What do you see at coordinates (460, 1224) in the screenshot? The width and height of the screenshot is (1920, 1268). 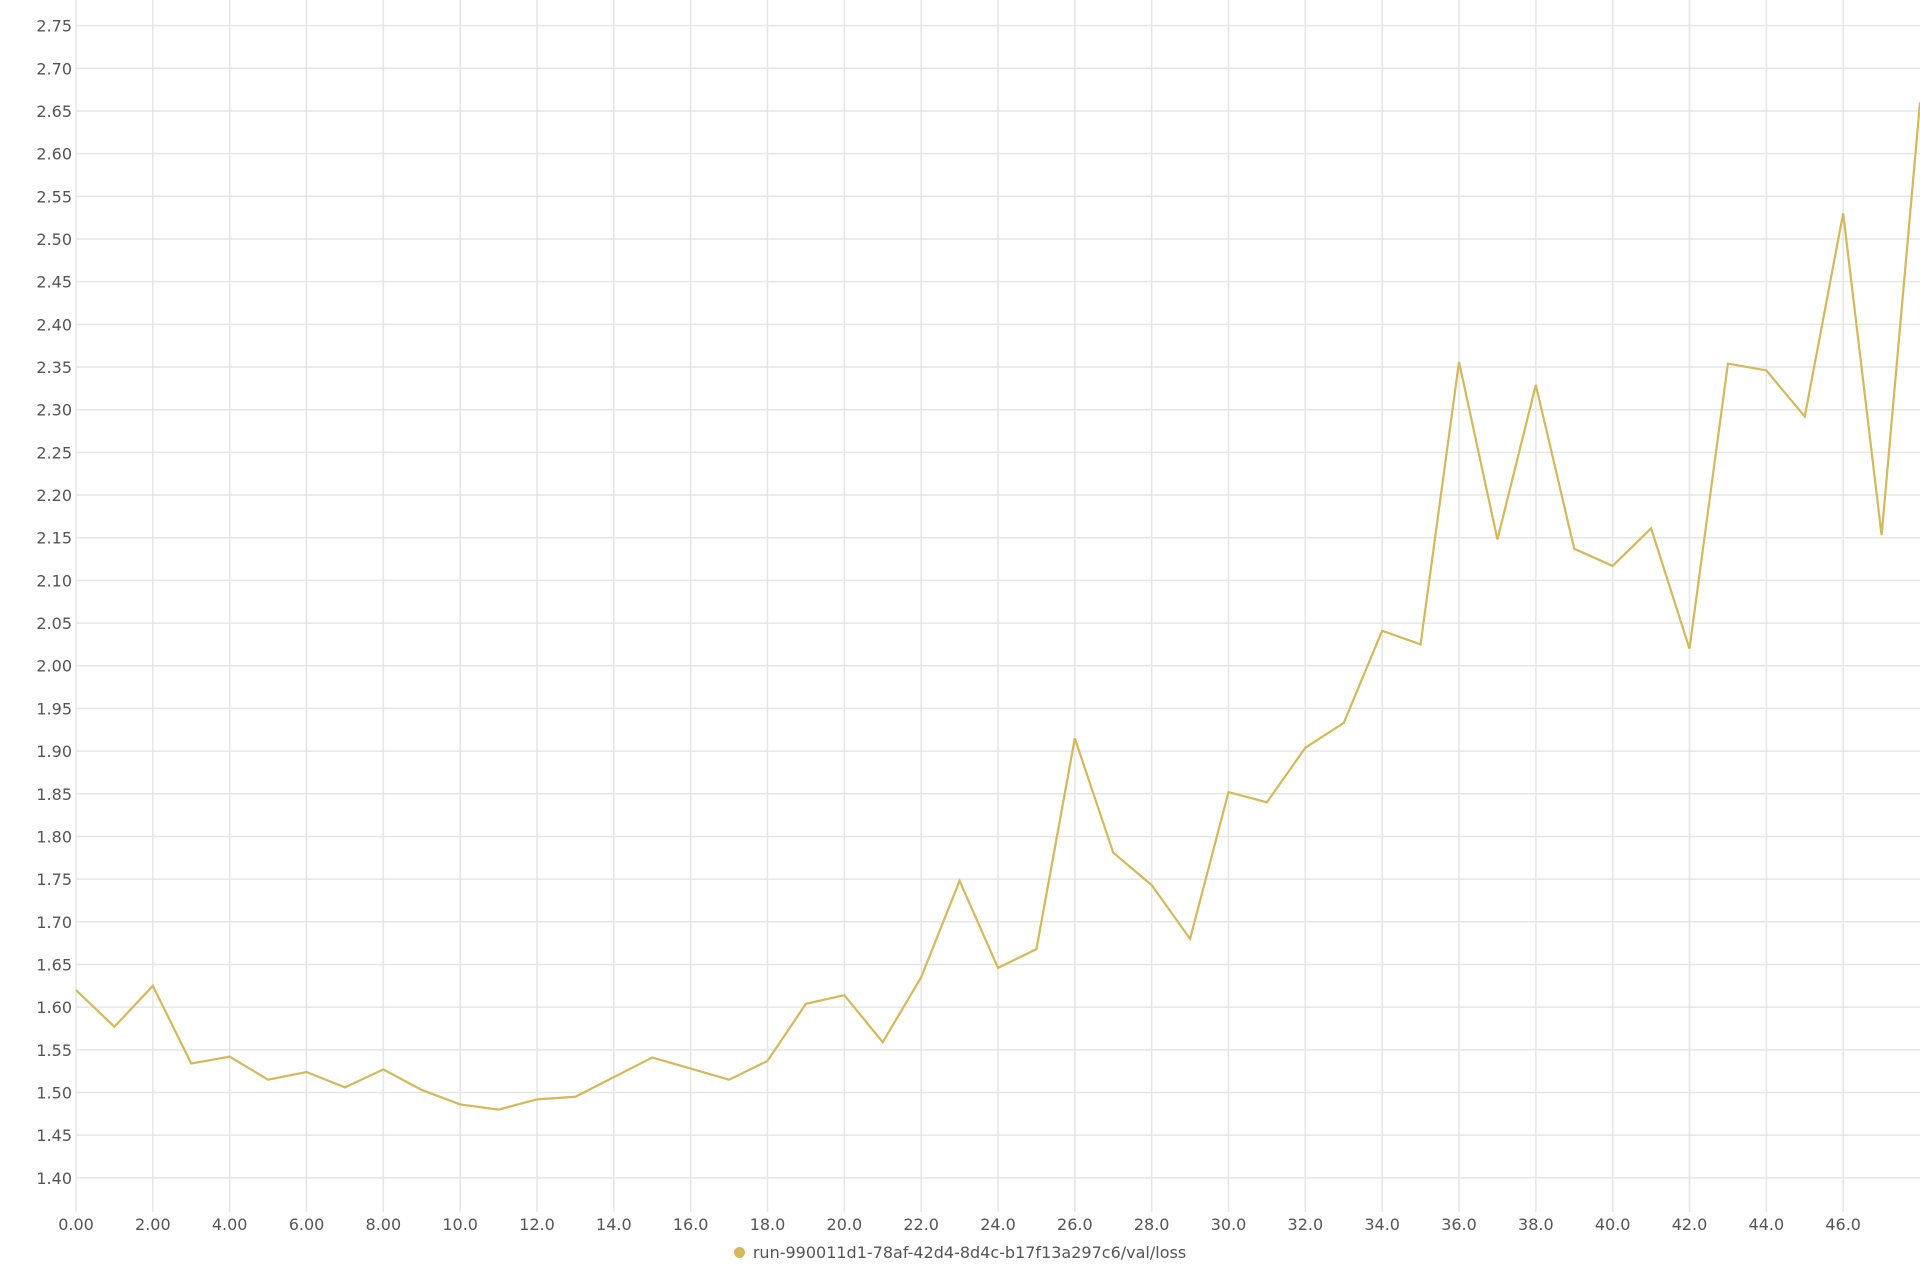 I see `x-tick-label: 10.0` at bounding box center [460, 1224].